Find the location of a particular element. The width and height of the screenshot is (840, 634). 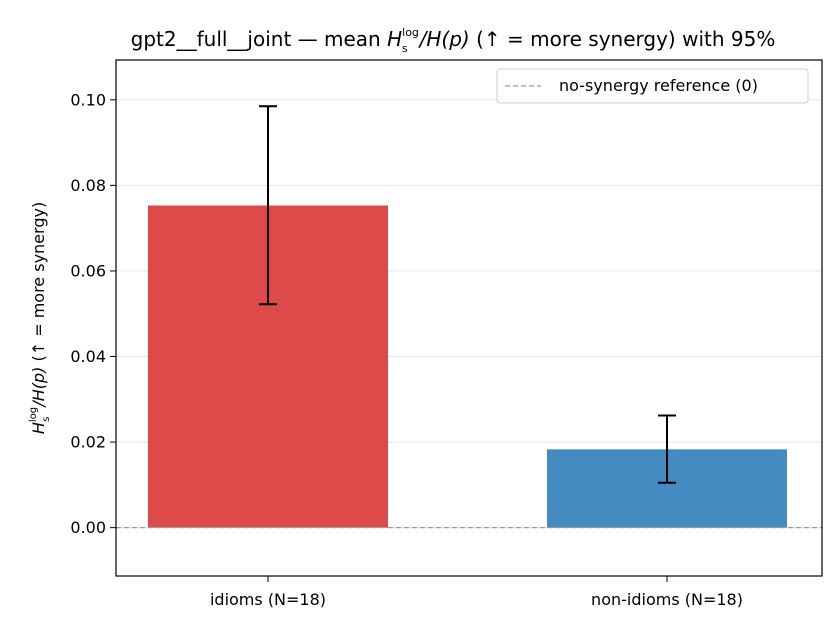

x-tick-label: non-idioms (N=18) is located at coordinates (667, 599).